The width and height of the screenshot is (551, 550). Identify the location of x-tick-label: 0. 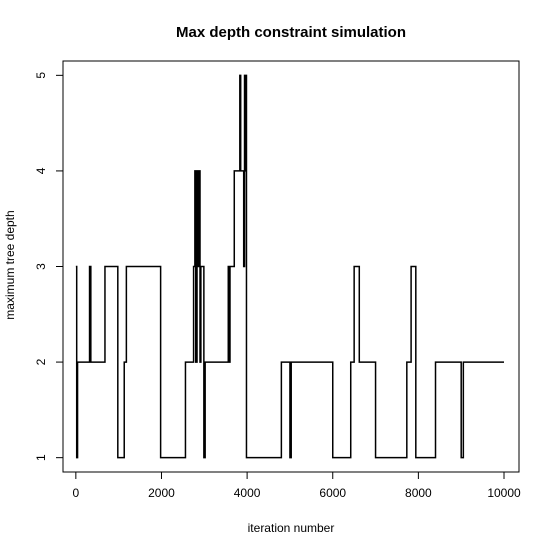
(76, 493).